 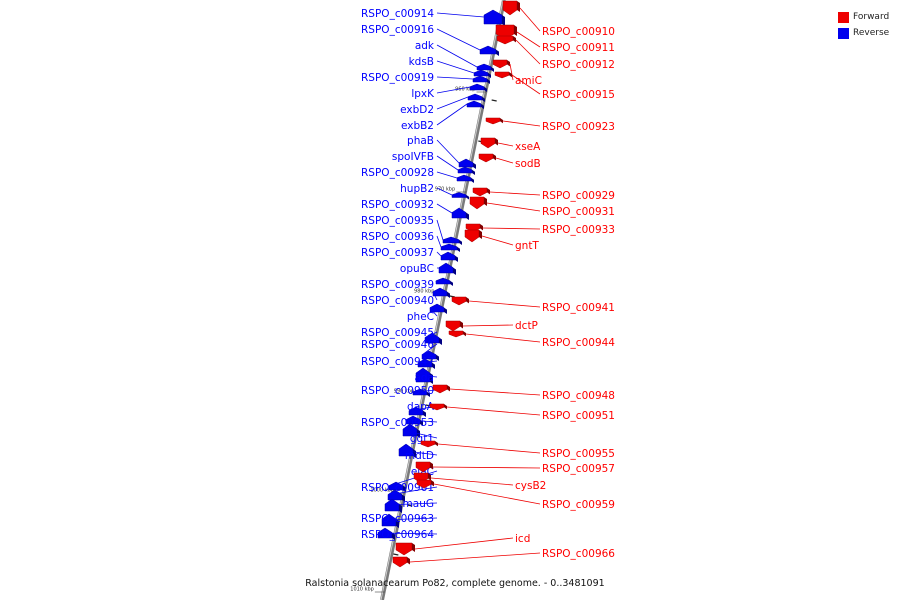 What do you see at coordinates (426, 376) in the screenshot?
I see `reverse-gene-ada-leader` at bounding box center [426, 376].